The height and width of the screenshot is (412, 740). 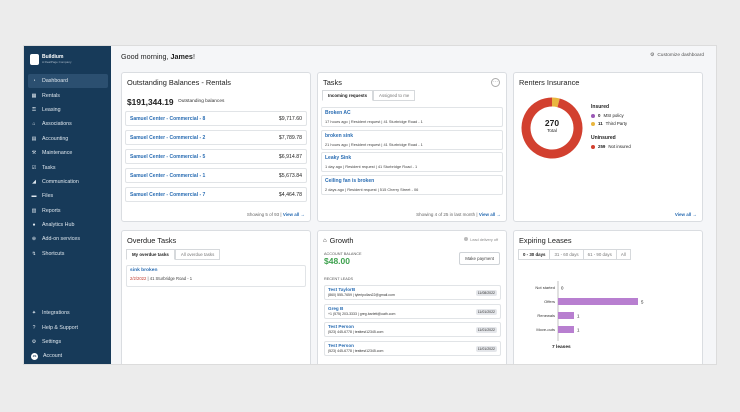 I want to click on sidebar-item-shortcuts: ↯ Shortcuts, so click(x=68, y=254).